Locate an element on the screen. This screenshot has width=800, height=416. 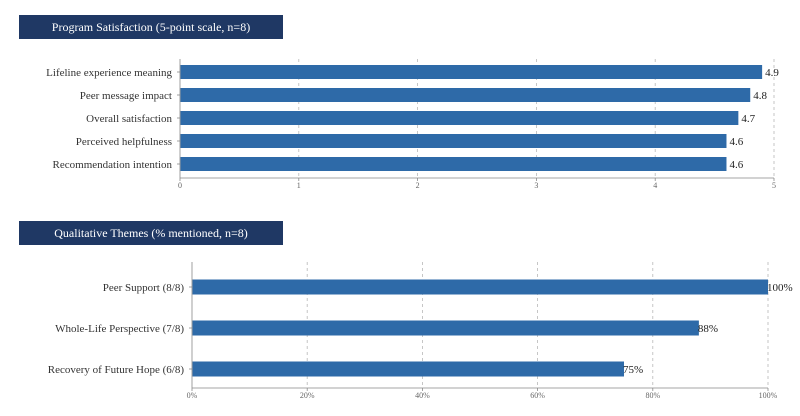
themes-chart-title: Qualitative Themes (% mentioned, n=8) is located at coordinates (151, 233).